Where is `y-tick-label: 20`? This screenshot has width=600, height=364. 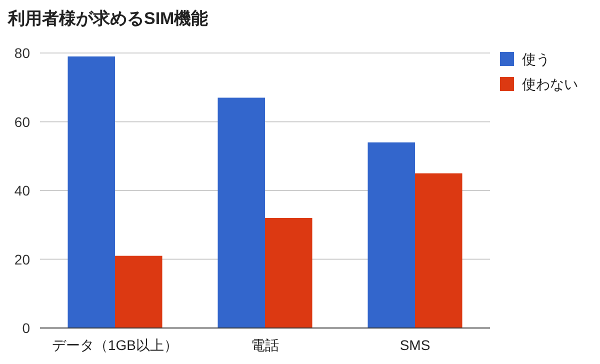
y-tick-label: 20 is located at coordinates (22, 259).